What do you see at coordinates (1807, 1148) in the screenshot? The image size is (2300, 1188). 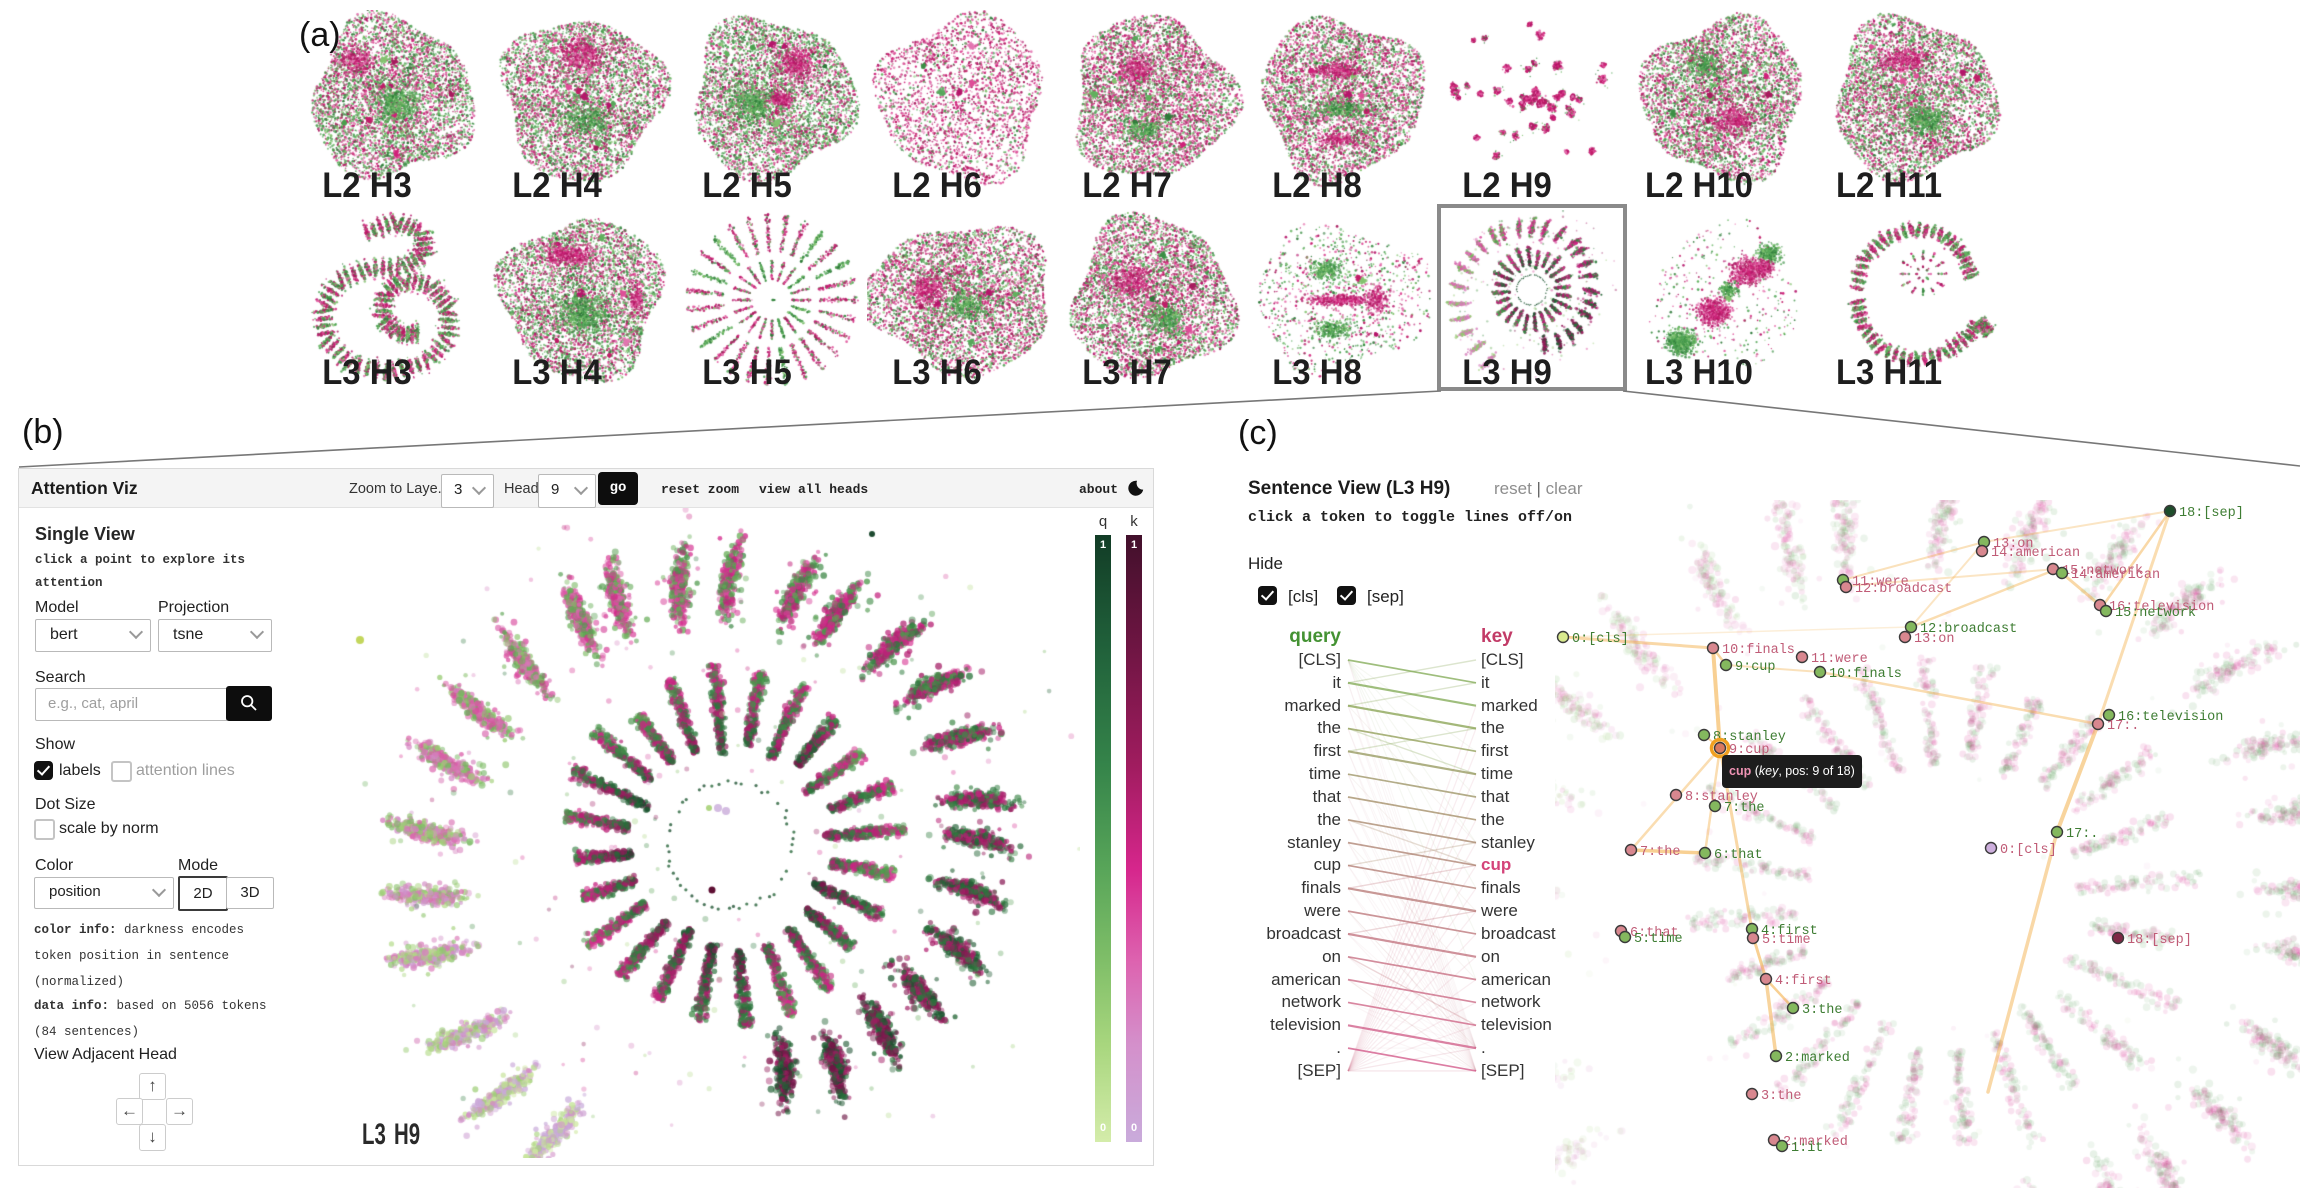 I see `svg-text: 1:it` at bounding box center [1807, 1148].